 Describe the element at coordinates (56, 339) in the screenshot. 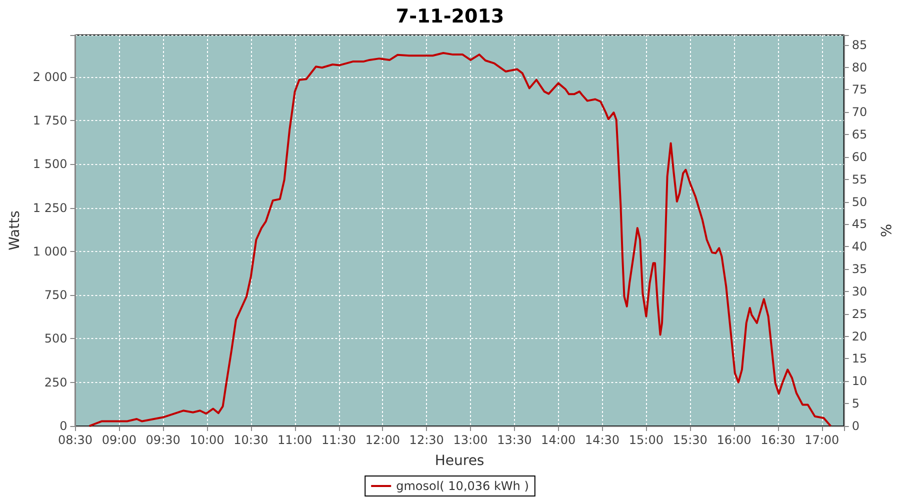

I see `y-tick-label: 500` at that location.